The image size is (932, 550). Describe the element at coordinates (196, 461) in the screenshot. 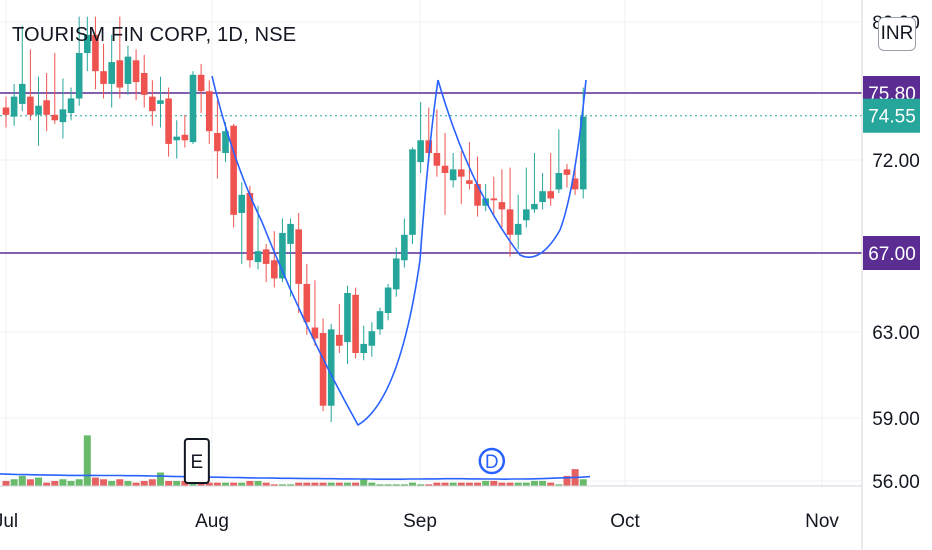

I see `earnings-marker-box` at that location.